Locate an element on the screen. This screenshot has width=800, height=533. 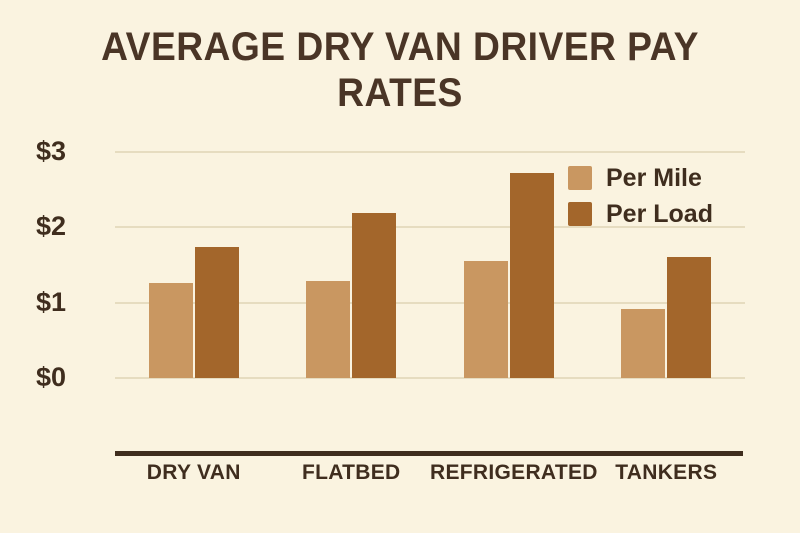
y-axis-tick-label: $1 is located at coordinates (51, 301).